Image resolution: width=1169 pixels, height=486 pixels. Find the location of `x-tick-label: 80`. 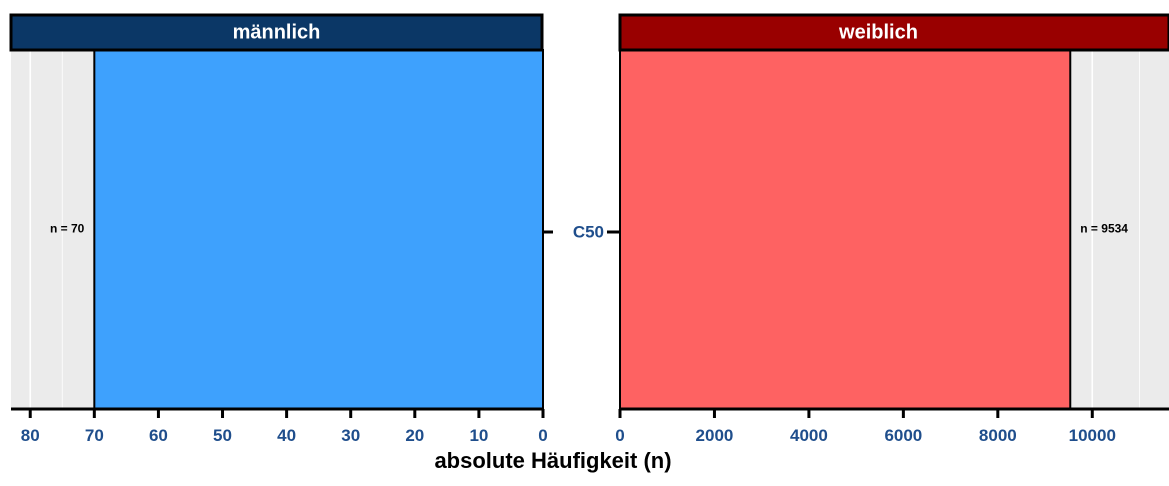

x-tick-label: 80 is located at coordinates (30, 435).